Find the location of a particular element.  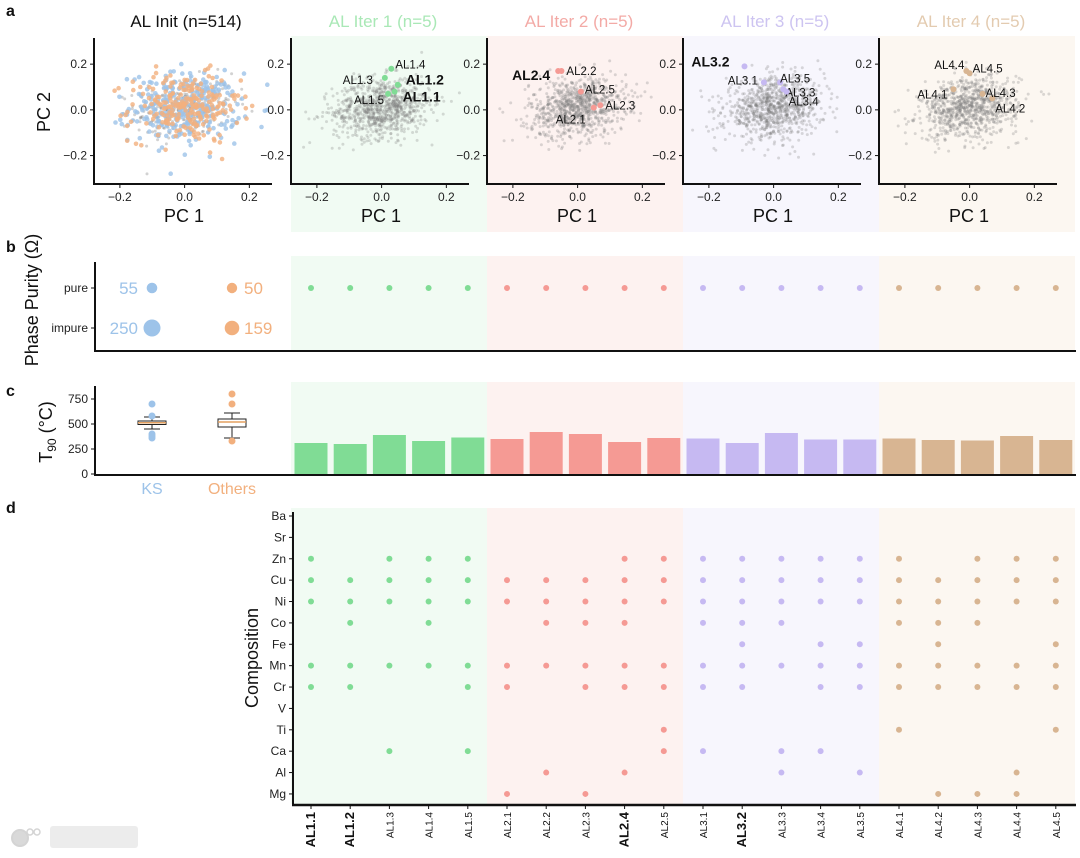

y-tick-label: 0.2 is located at coordinates (78, 64).